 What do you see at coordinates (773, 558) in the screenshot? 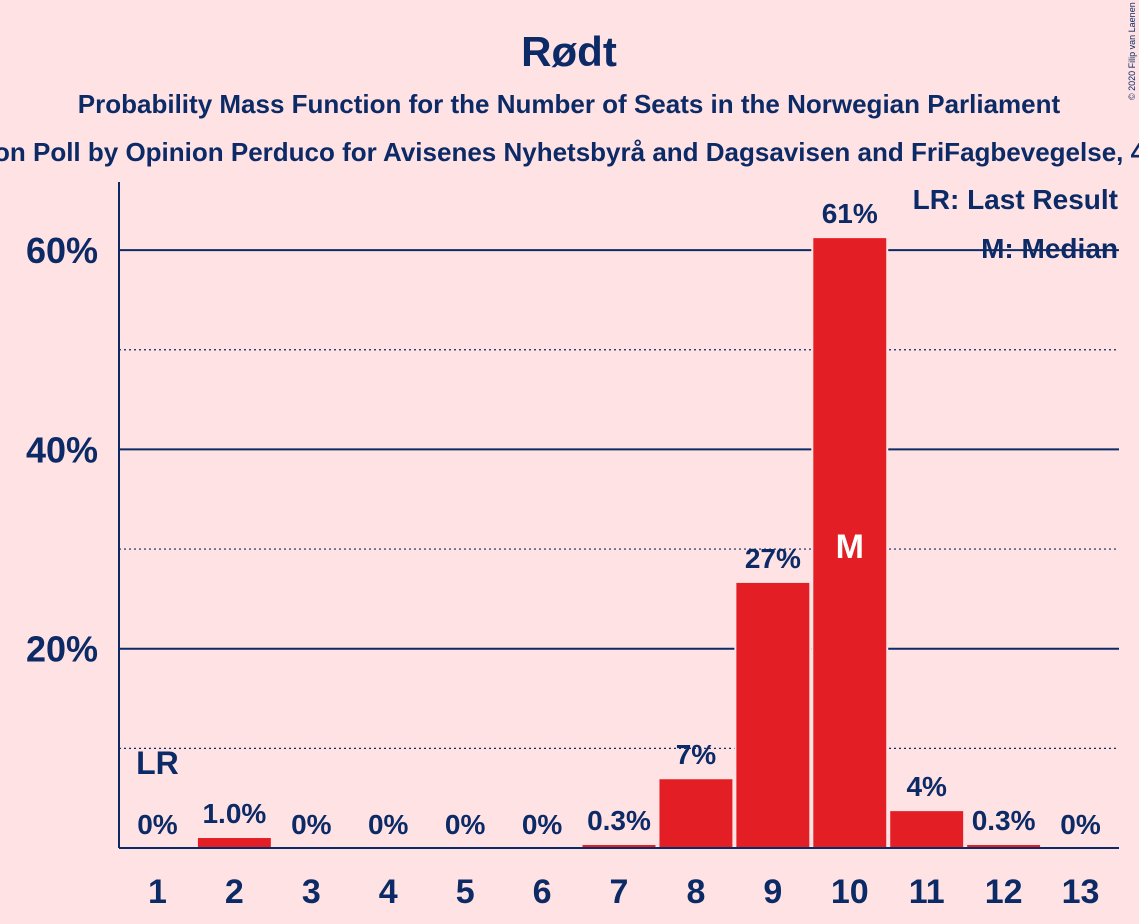
I see `value-label: 27%` at bounding box center [773, 558].